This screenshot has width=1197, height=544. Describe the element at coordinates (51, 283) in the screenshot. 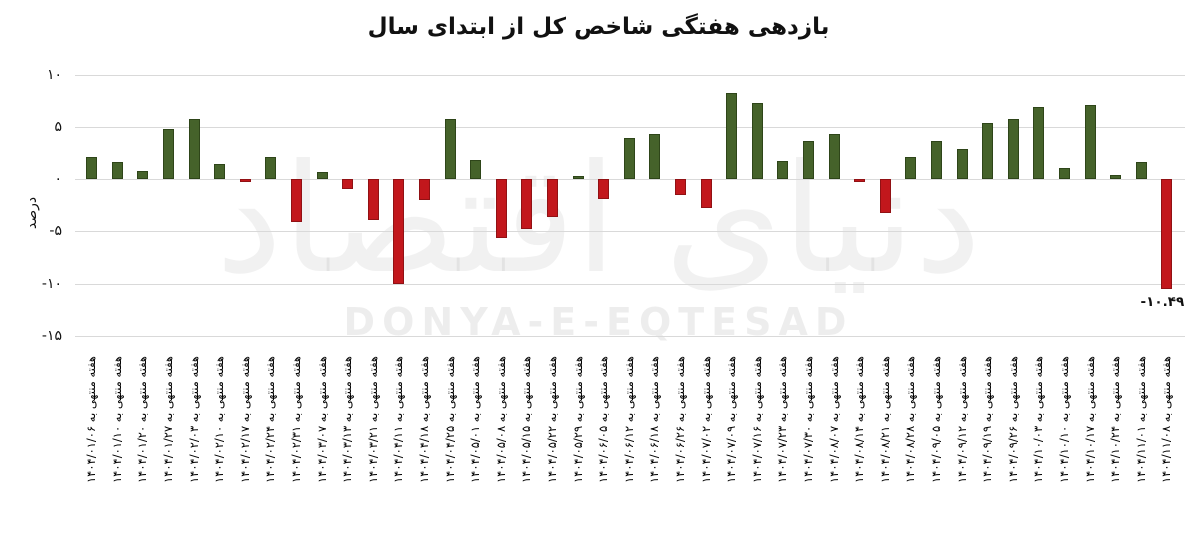

I see `y-tick-label: -۱۰` at that location.